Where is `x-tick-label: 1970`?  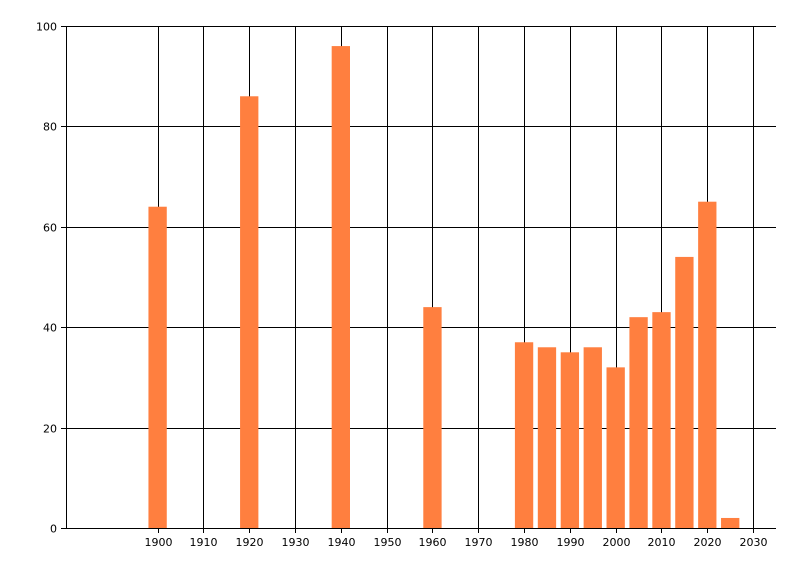
x-tick-label: 1970 is located at coordinates (479, 542).